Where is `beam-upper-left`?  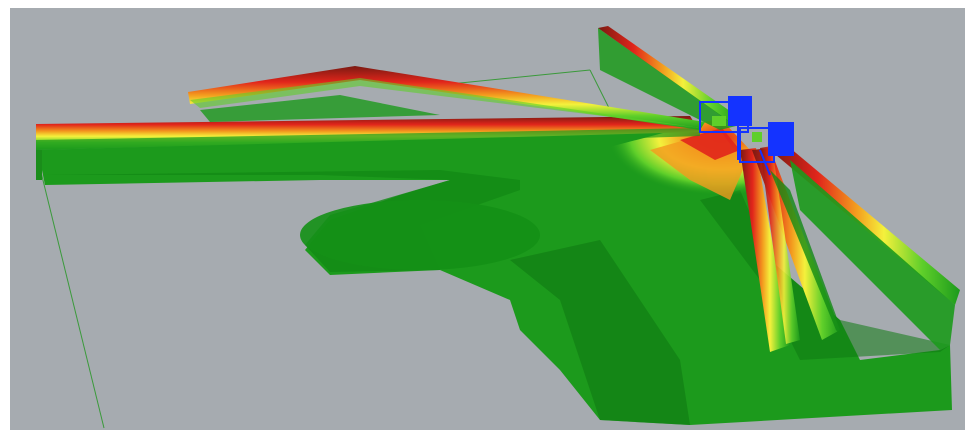
beam-upper-left is located at coordinates (446, 98).